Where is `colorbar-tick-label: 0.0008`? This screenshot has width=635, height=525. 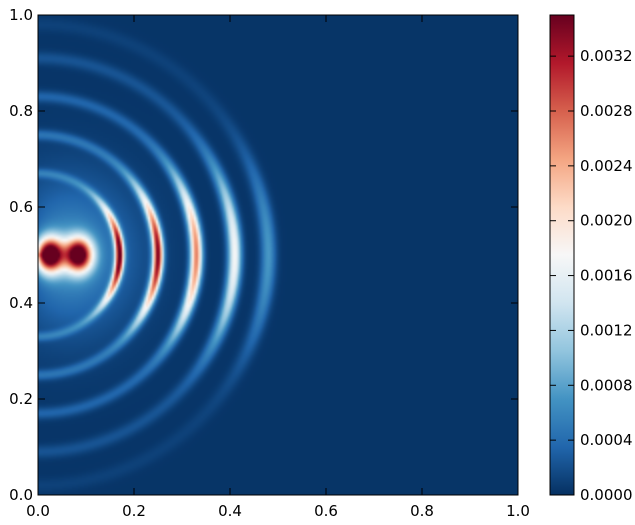 colorbar-tick-label: 0.0008 is located at coordinates (606, 385).